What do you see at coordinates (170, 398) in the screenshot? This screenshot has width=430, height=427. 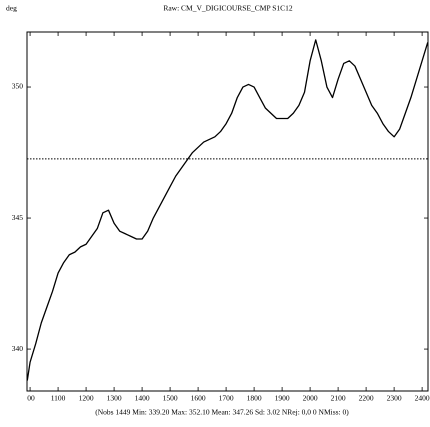 I see `x-tick-label: 1500` at bounding box center [170, 398].